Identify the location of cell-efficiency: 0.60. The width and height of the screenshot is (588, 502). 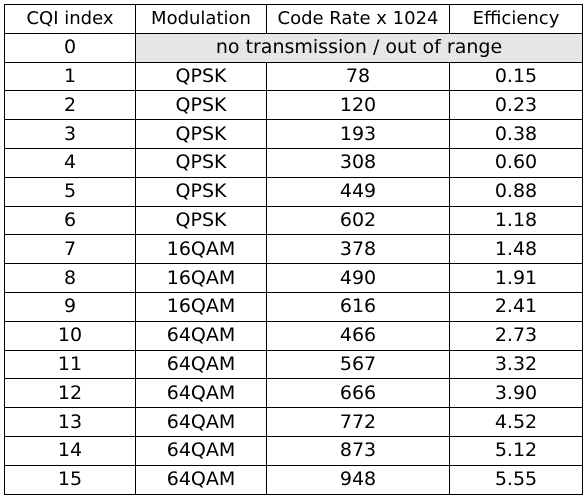
(516, 162).